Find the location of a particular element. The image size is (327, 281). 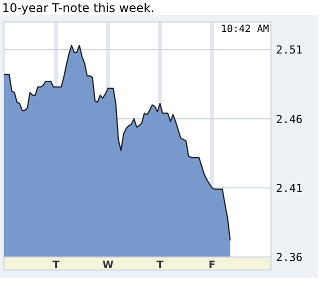

annotation: 10:42 AM is located at coordinates (244, 29).